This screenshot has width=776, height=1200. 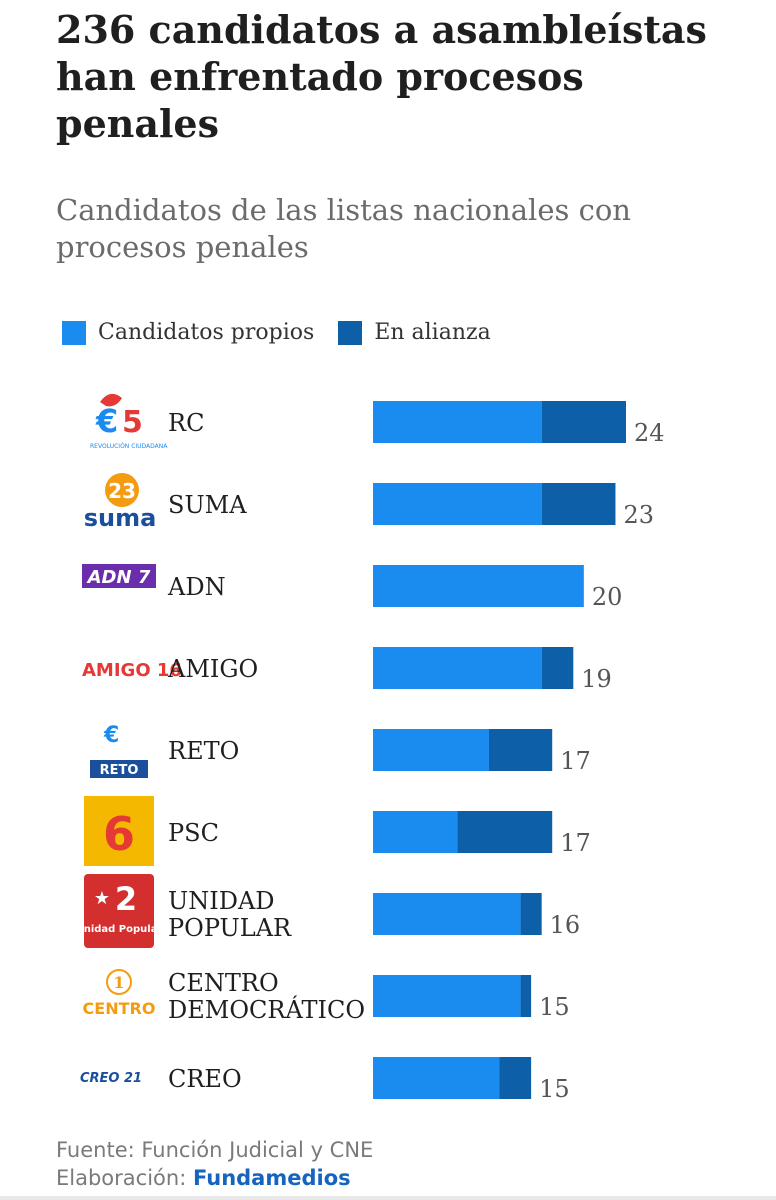 I want to click on suma-logo-number: 23, so click(x=122, y=491).